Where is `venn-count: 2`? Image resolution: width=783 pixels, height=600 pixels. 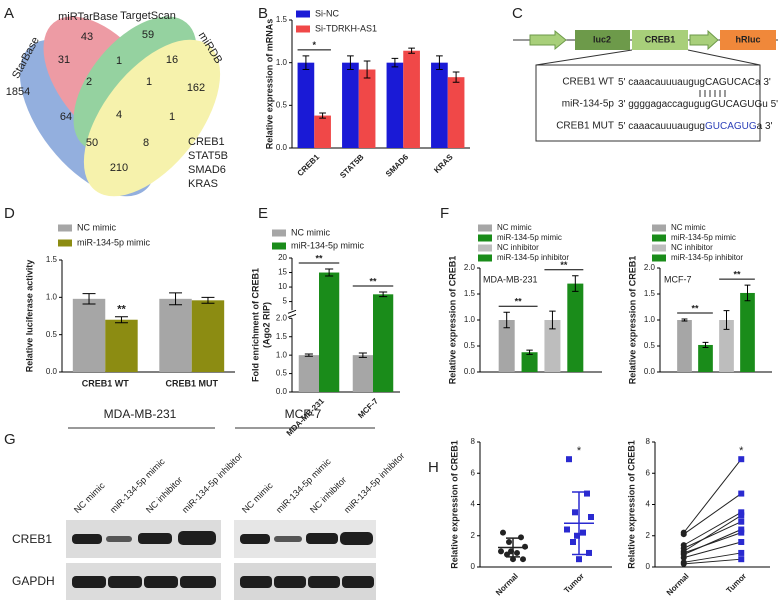 venn-count: 2 is located at coordinates (89, 82).